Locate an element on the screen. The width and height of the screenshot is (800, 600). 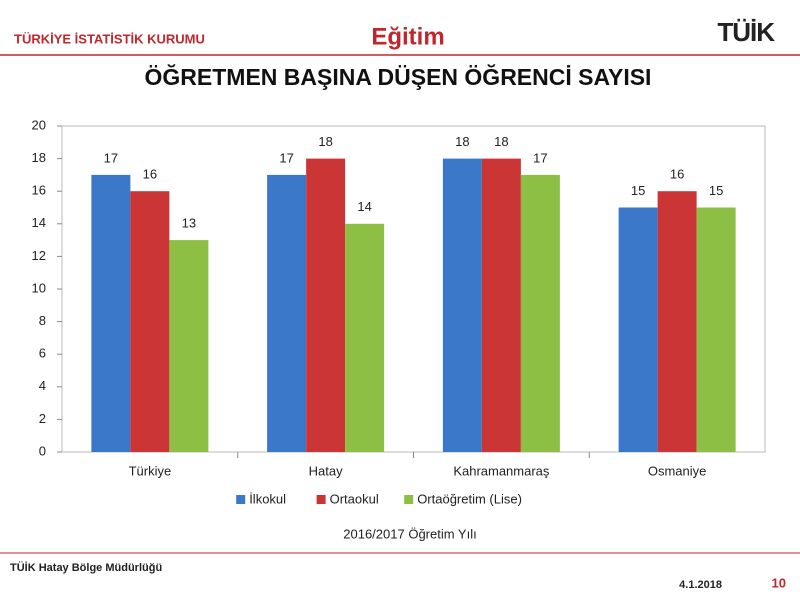
data-label: 14 is located at coordinates (364, 206).